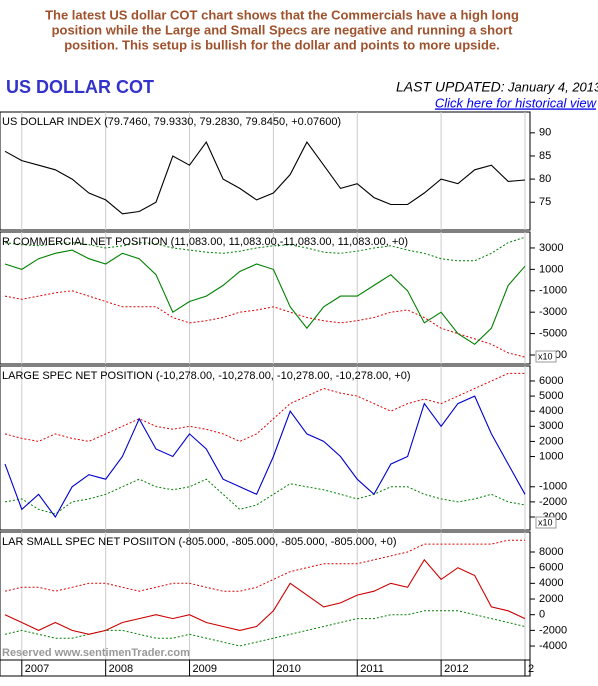 The image size is (598, 686). Describe the element at coordinates (37, 669) in the screenshot. I see `x-tick-label: 2007` at that location.